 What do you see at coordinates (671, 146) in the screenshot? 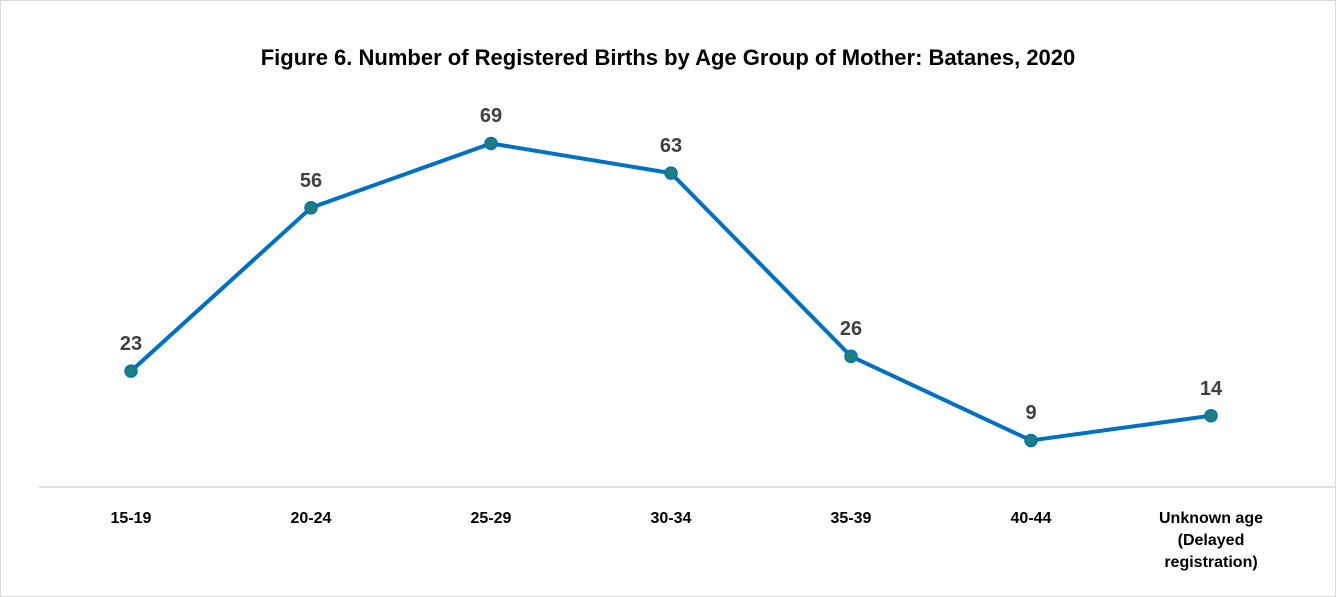
I see `data-label: 63` at bounding box center [671, 146].